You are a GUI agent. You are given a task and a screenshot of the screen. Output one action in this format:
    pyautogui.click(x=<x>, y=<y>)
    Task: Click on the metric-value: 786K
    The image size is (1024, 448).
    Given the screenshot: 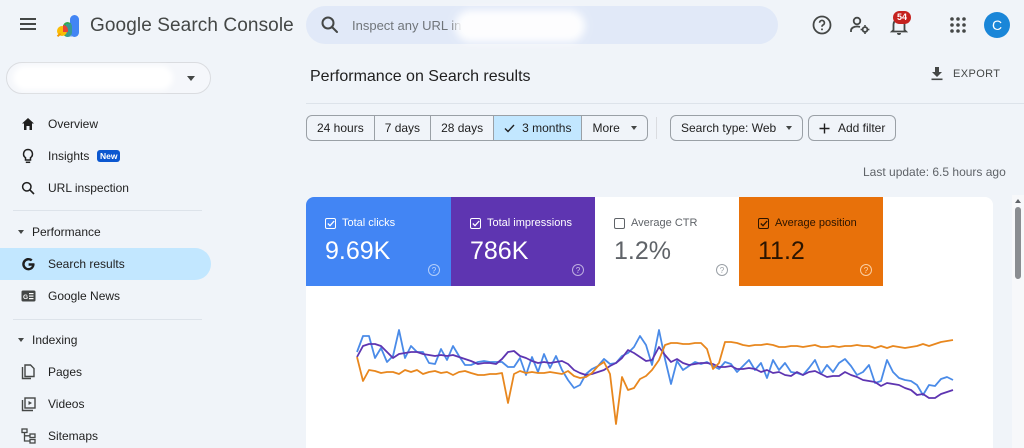 What is the action you would take?
    pyautogui.click(x=499, y=251)
    